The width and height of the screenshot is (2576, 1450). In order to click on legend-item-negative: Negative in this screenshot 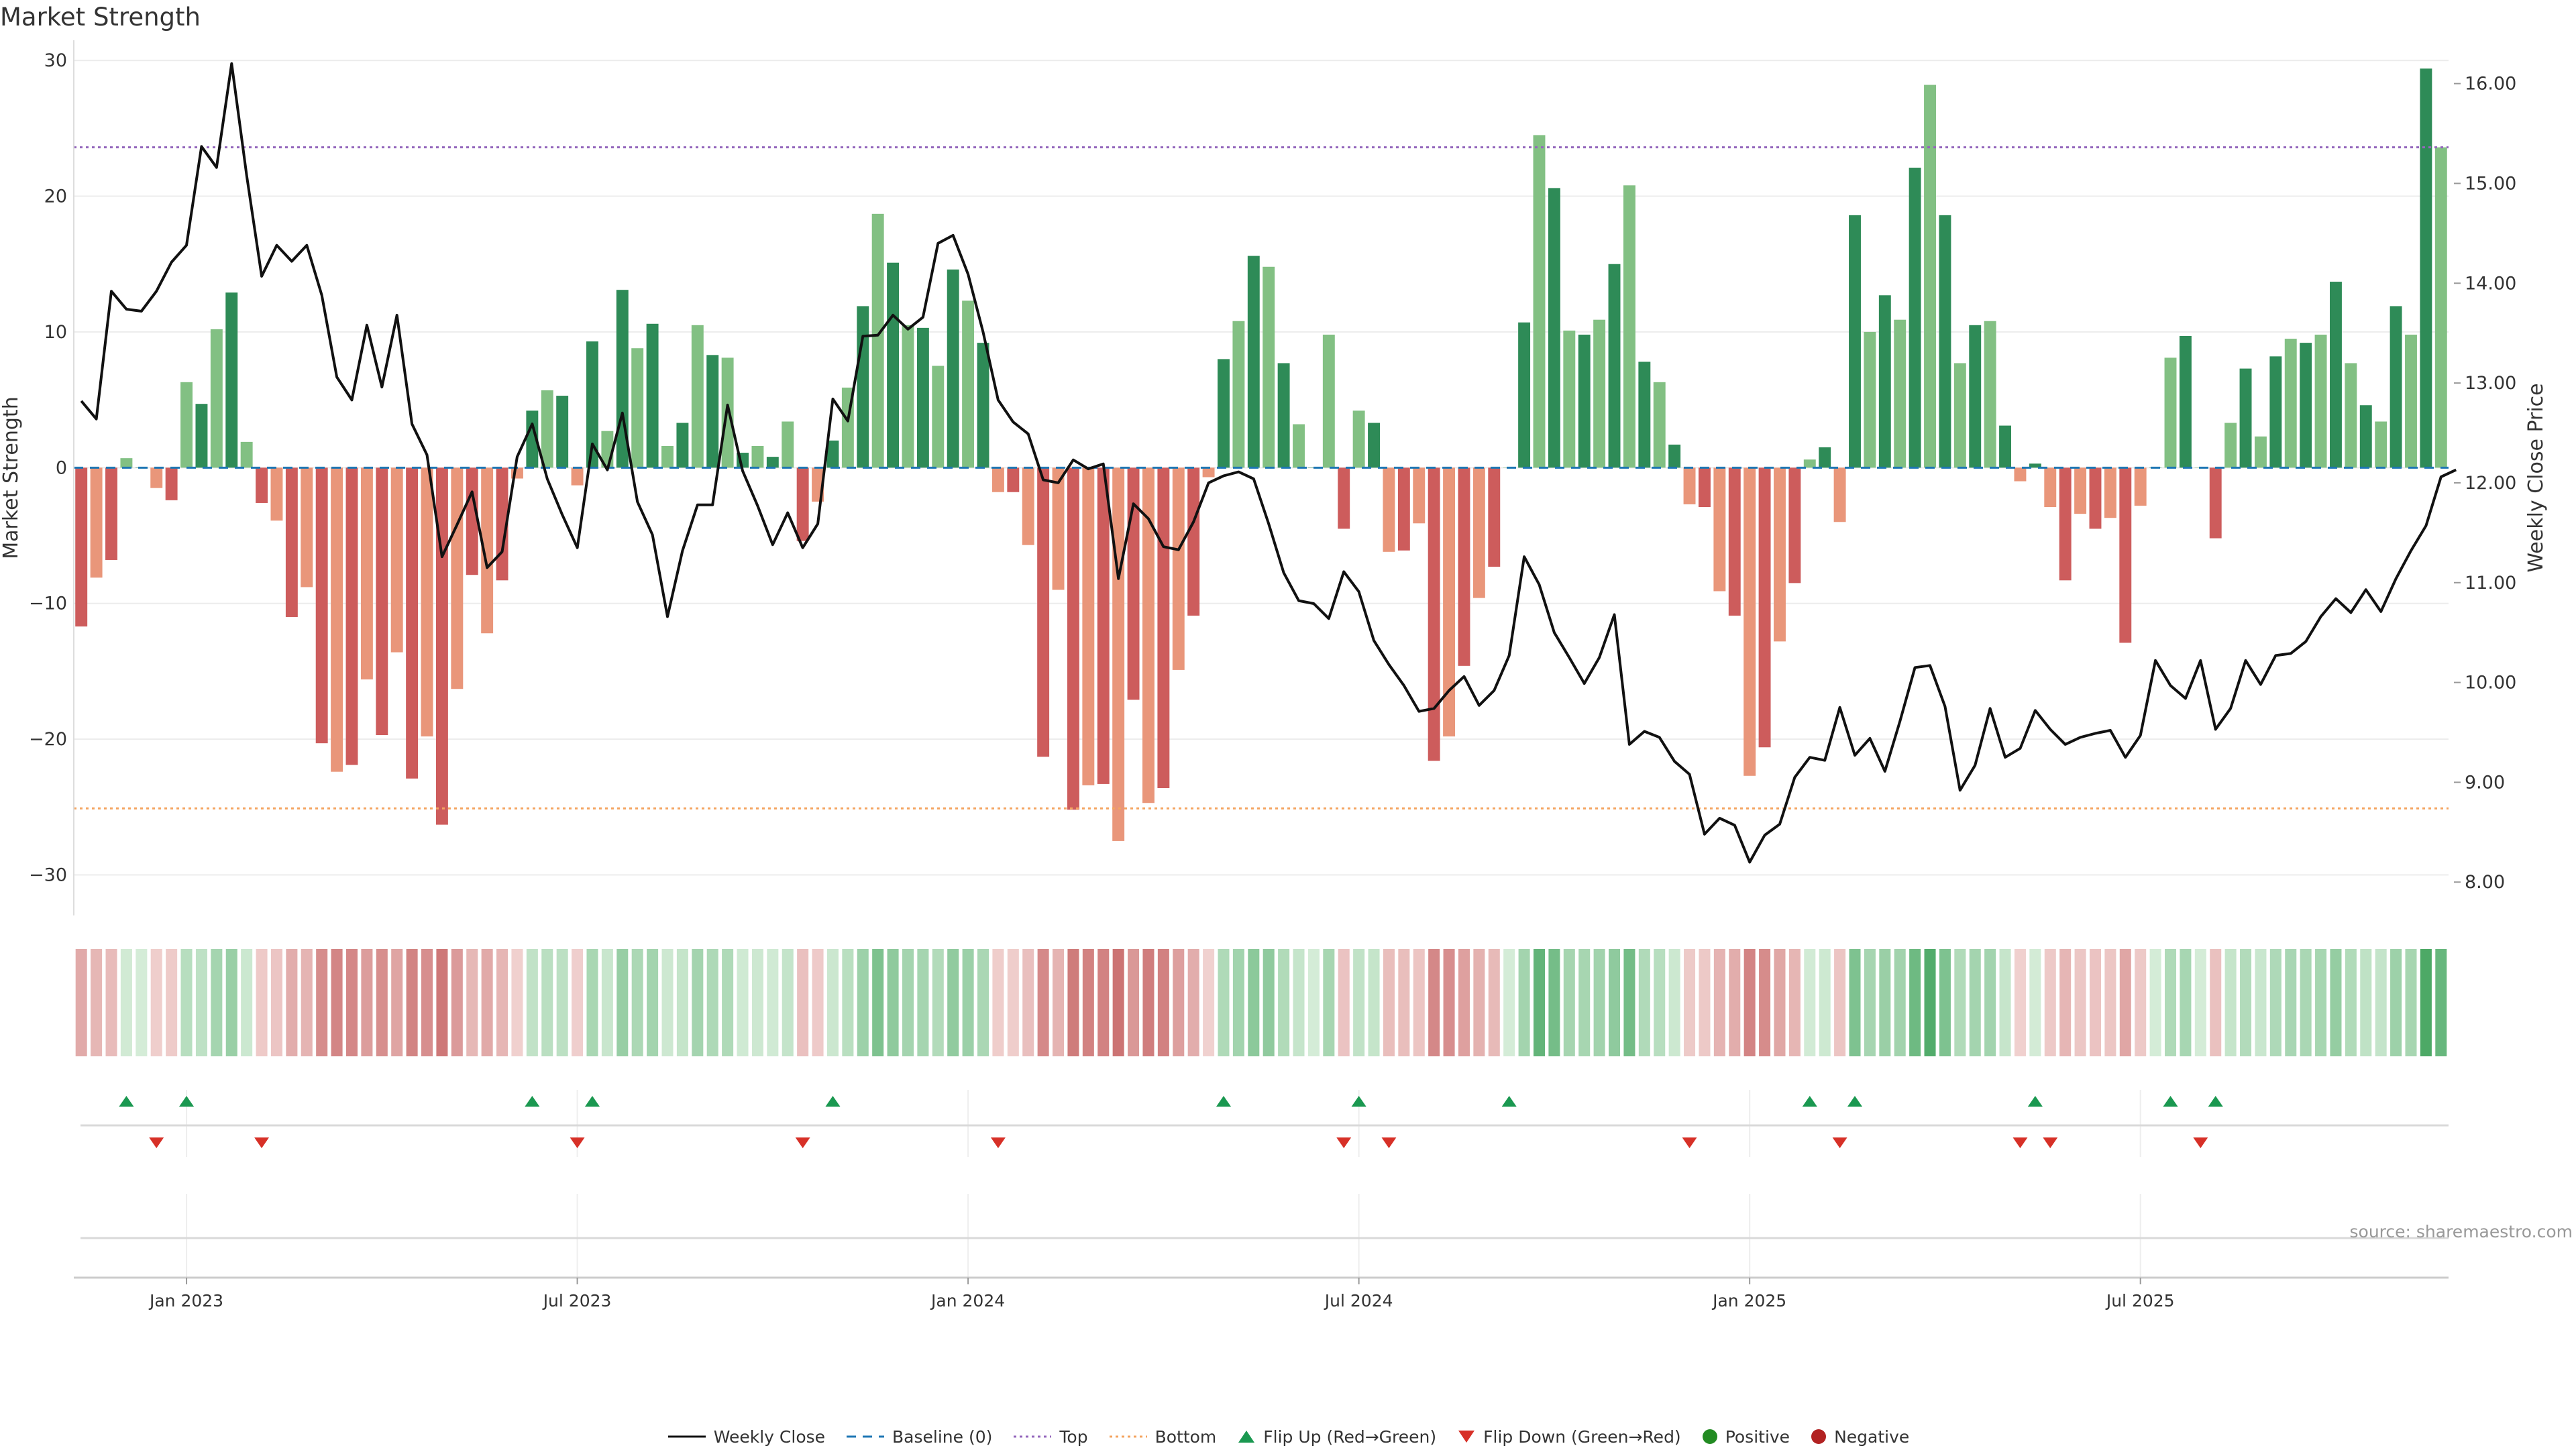, I will do `click(1859, 1437)`.